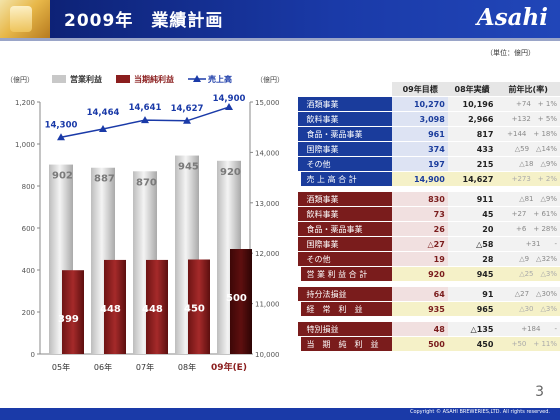  Describe the element at coordinates (86, 79) in the screenshot. I see `legend-label-operating: 営業利益` at that location.